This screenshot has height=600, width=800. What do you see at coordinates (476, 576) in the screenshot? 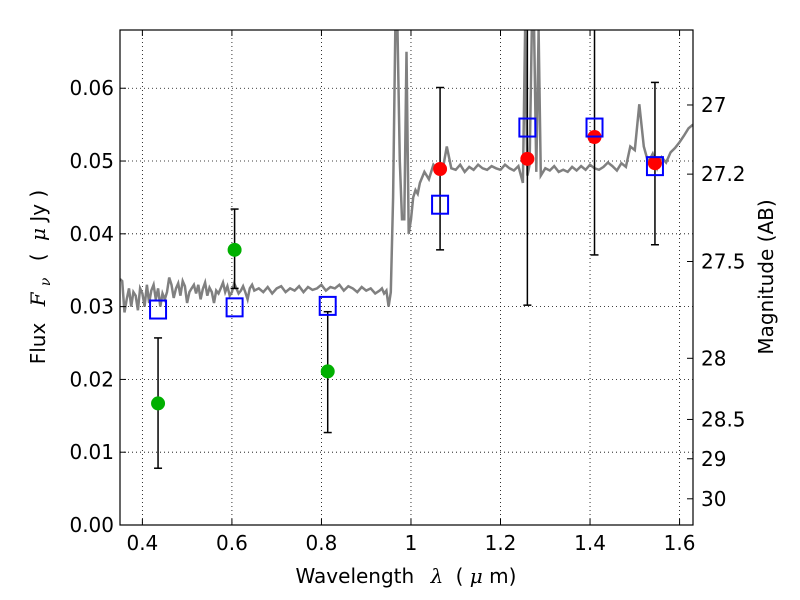
I see `x-axis-label-mu: μ` at bounding box center [476, 576].